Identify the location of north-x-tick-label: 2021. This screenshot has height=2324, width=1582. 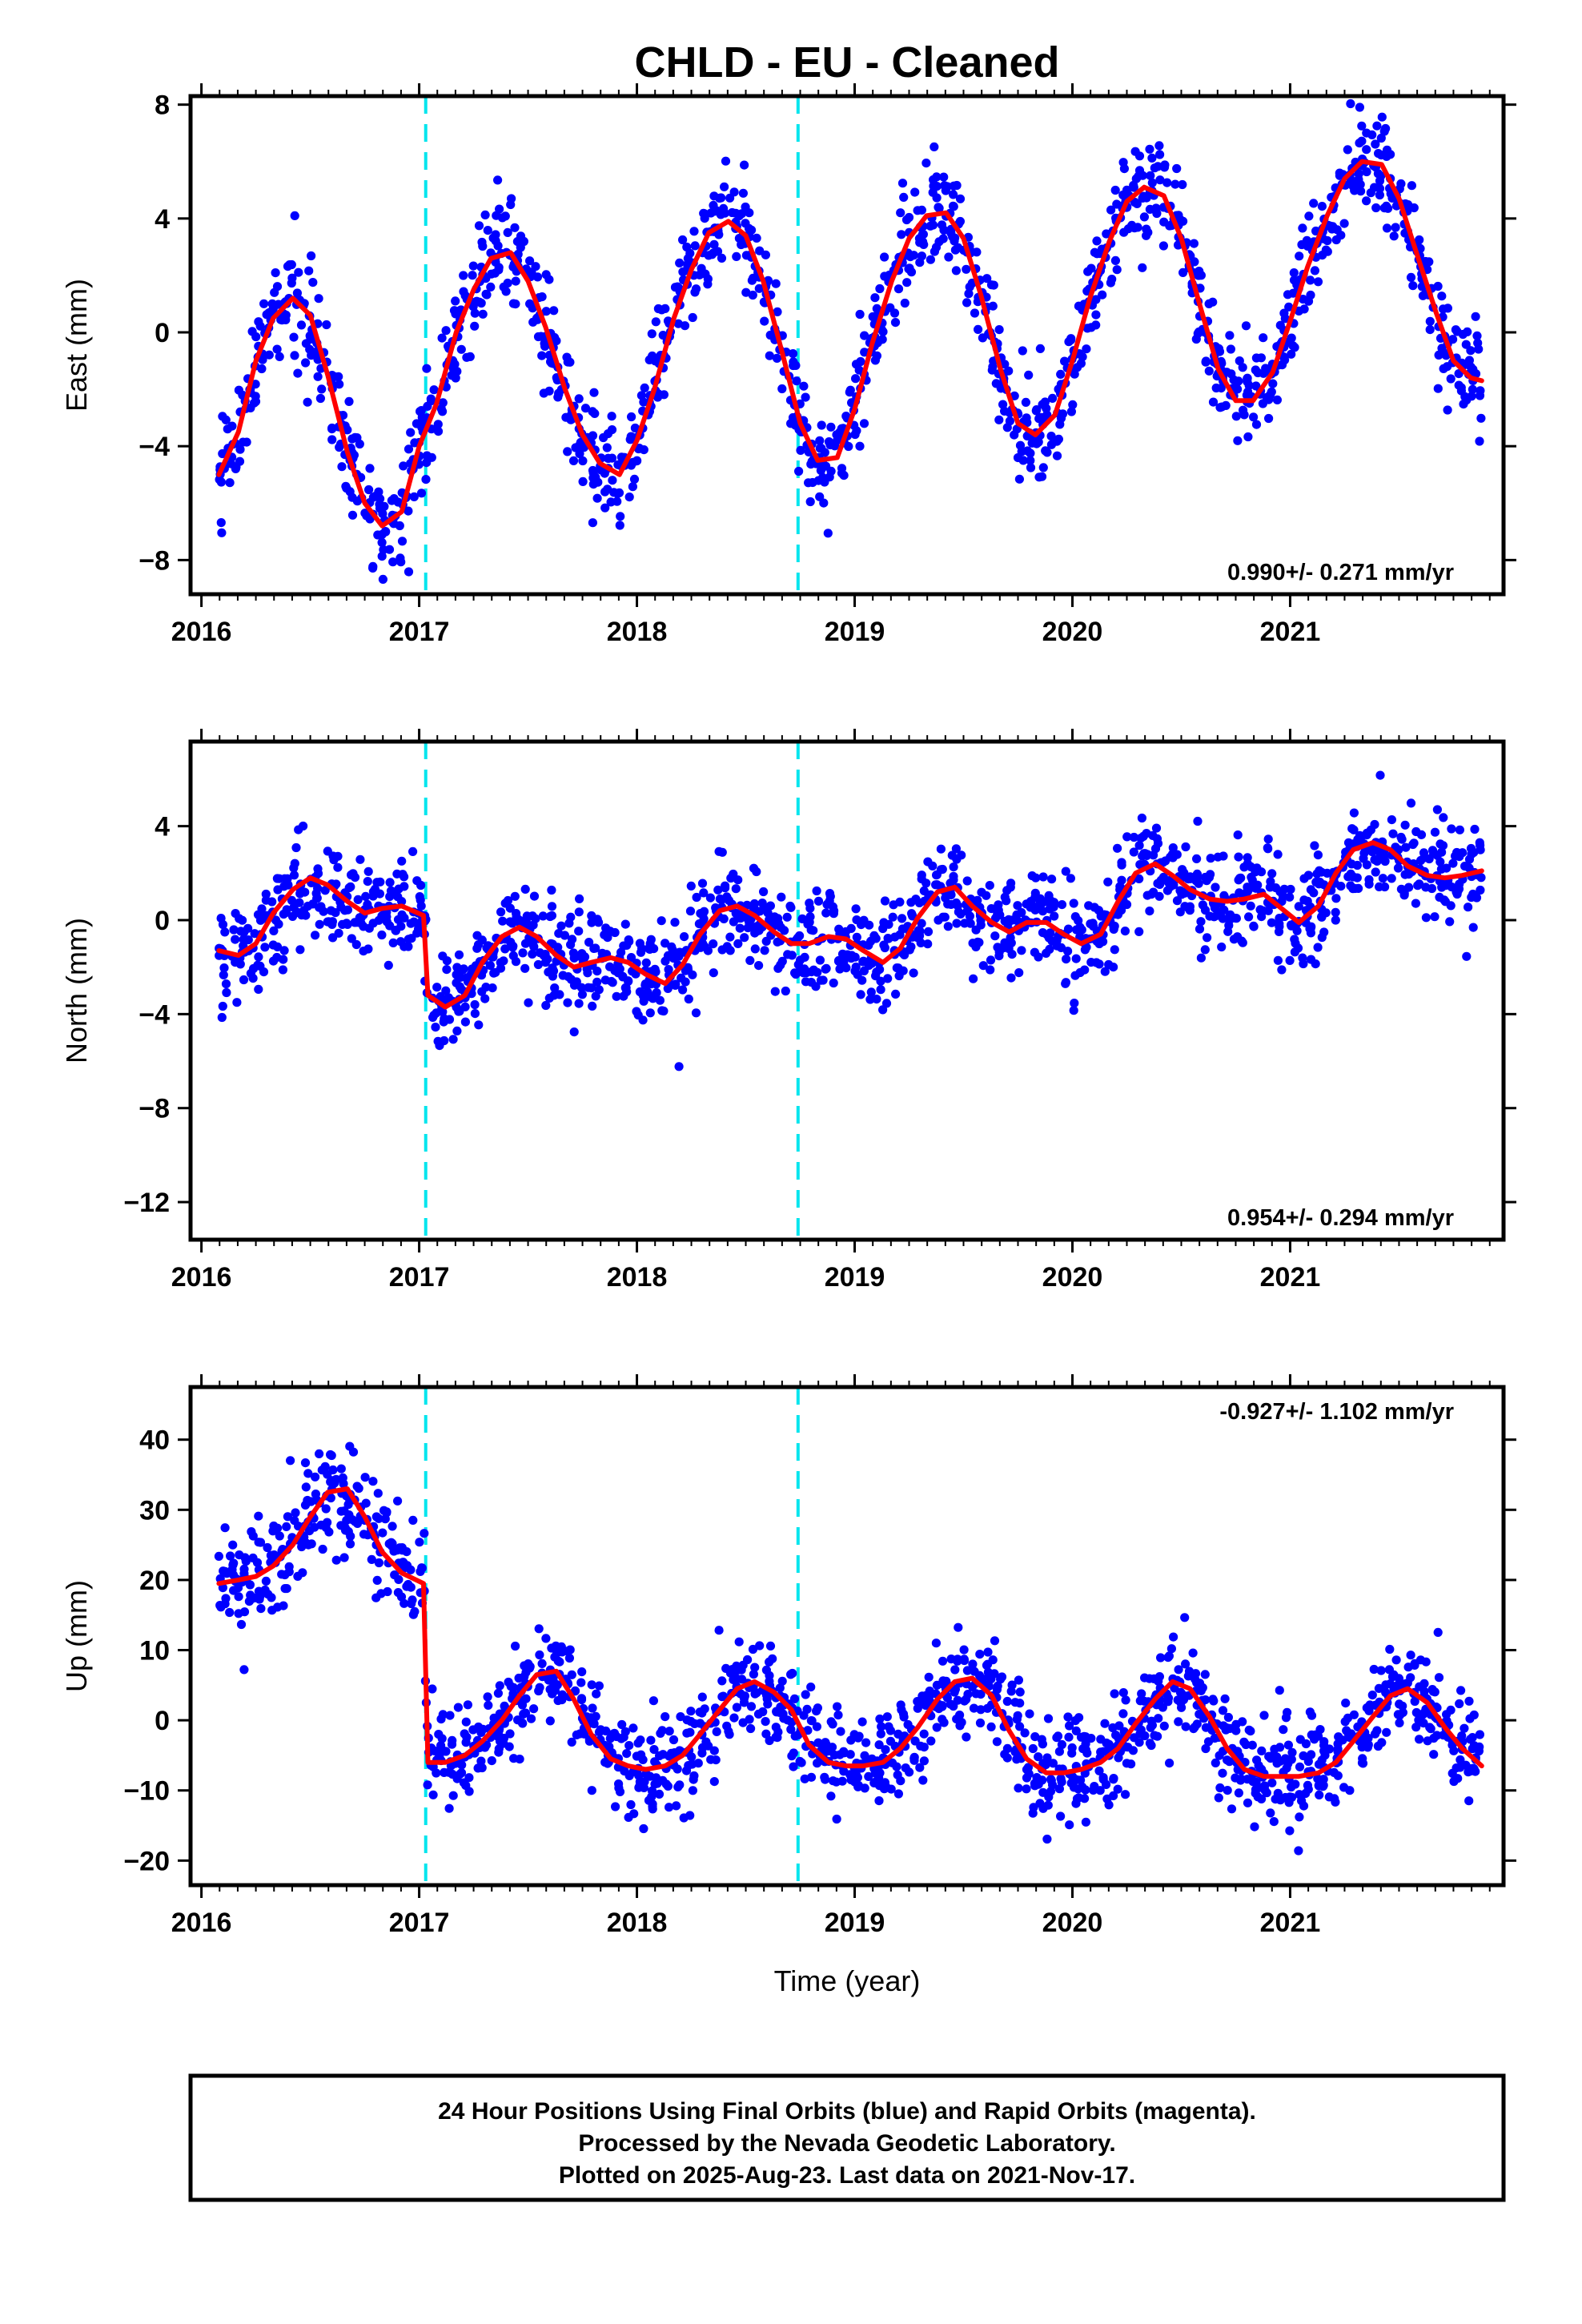
(1290, 1277).